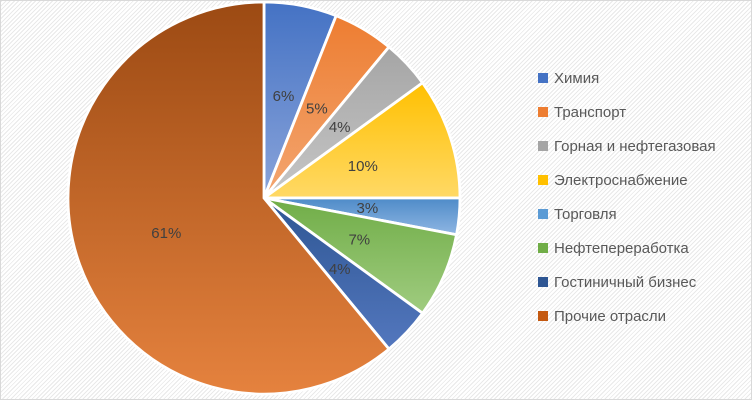 The width and height of the screenshot is (752, 400). I want to click on legend-label: Торговля, so click(585, 214).